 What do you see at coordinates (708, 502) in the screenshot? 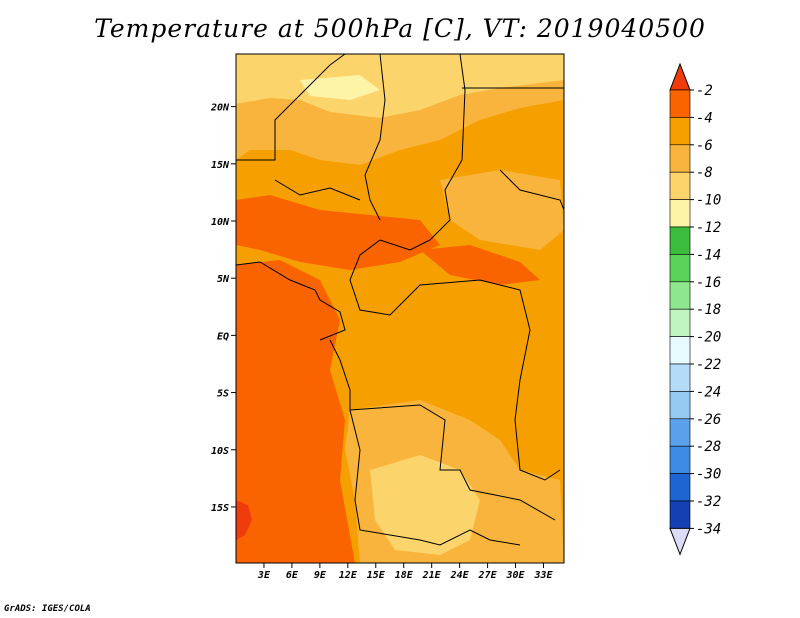
I see `colorbar-label: -32` at bounding box center [708, 502].